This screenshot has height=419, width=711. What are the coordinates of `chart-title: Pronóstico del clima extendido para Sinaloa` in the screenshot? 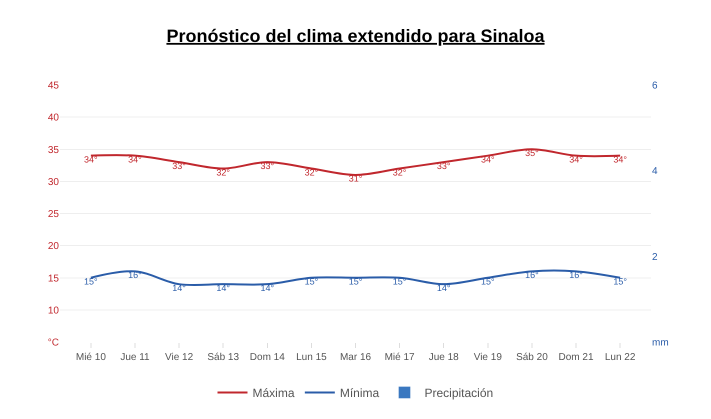 It's located at (356, 36).